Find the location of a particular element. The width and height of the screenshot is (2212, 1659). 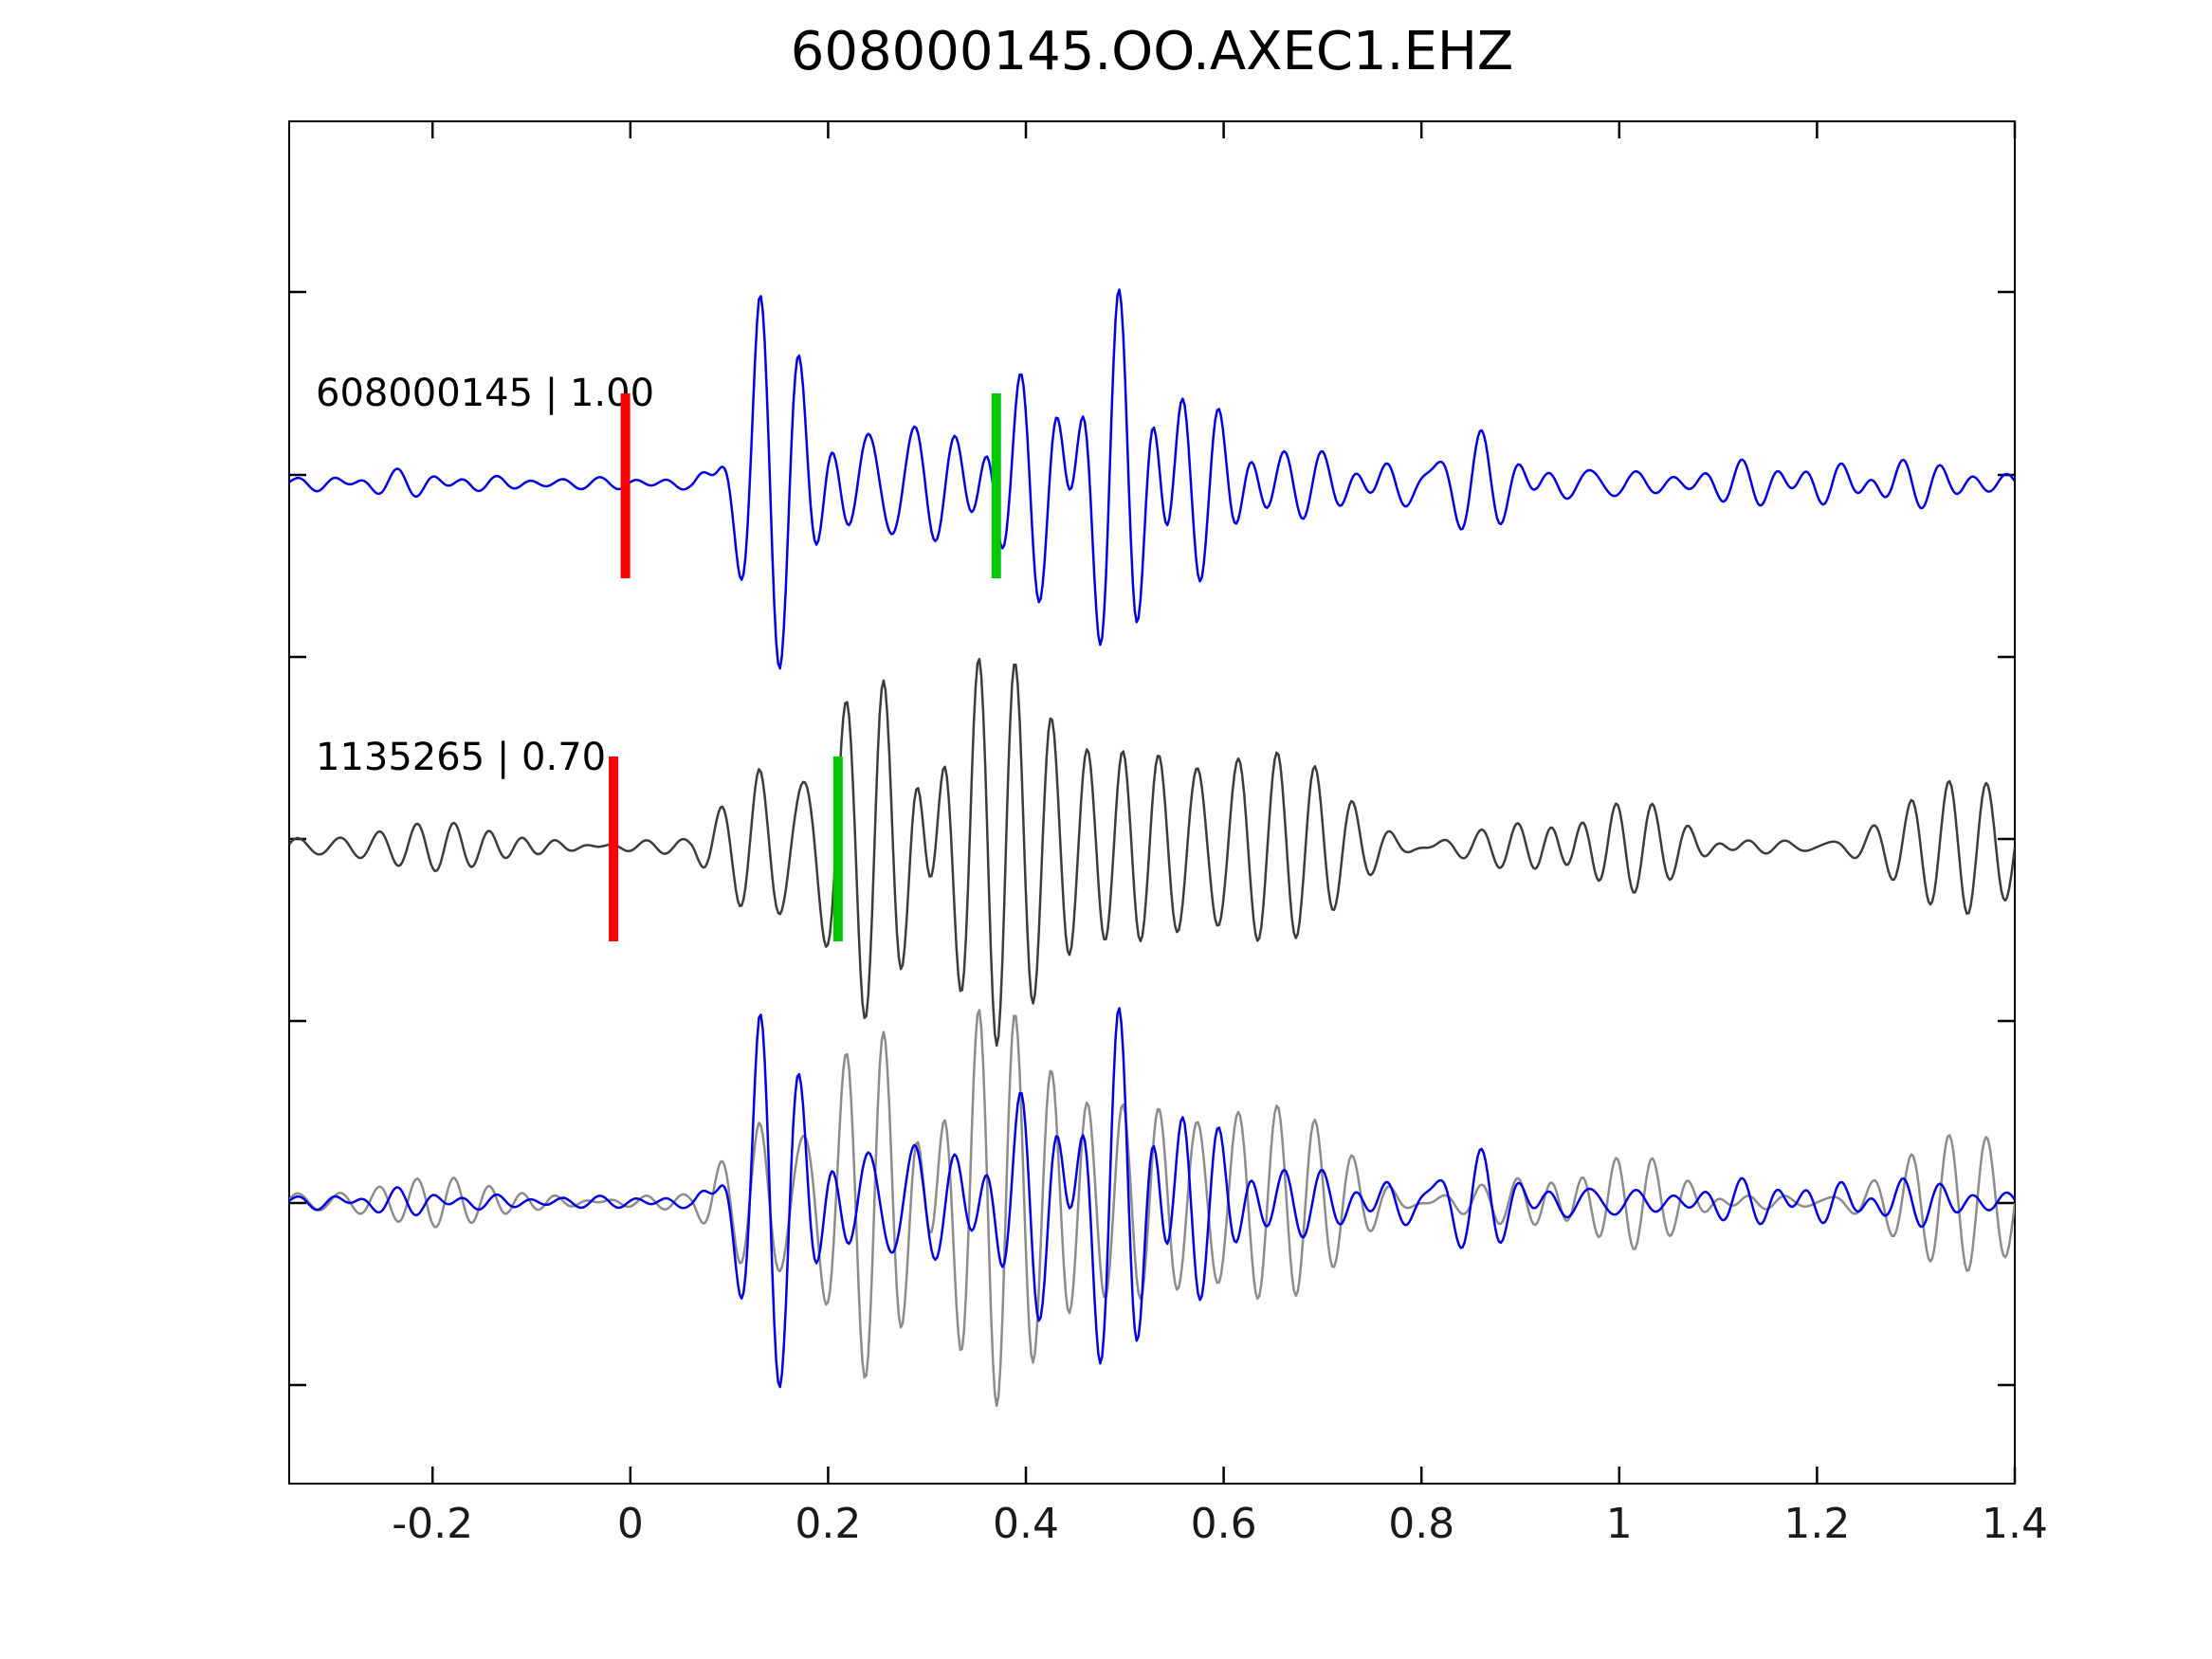

template-trace-label: 608000145 | 1.00 is located at coordinates (485, 393).